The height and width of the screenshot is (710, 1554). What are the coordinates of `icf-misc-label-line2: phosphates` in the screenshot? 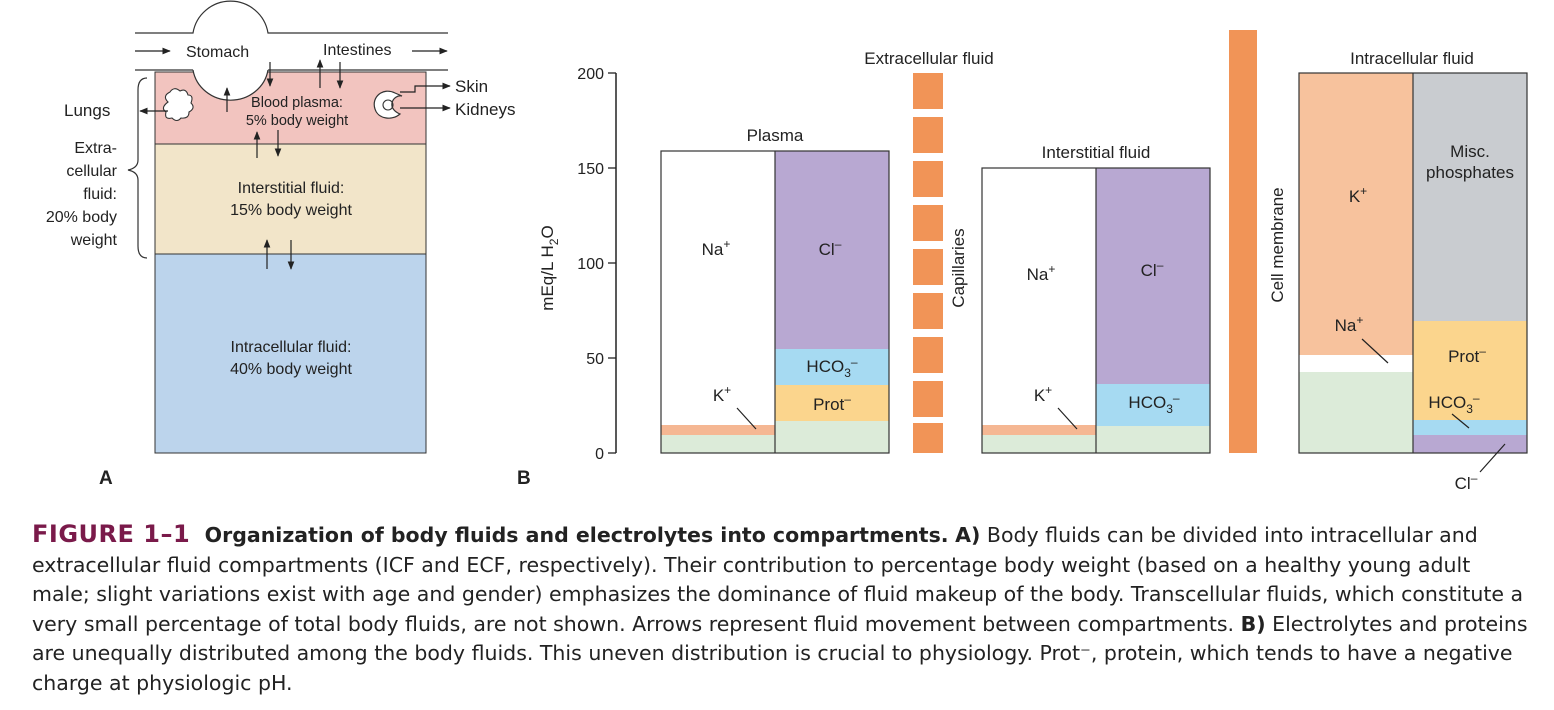 It's located at (1470, 172).